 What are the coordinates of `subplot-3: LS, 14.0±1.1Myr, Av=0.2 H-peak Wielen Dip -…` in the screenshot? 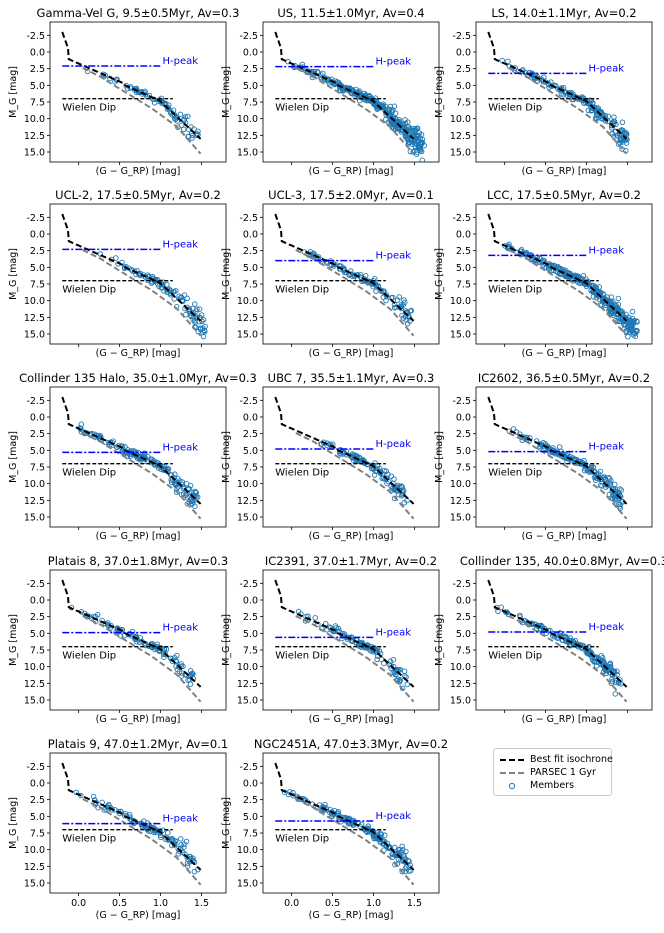 It's located at (543, 91).